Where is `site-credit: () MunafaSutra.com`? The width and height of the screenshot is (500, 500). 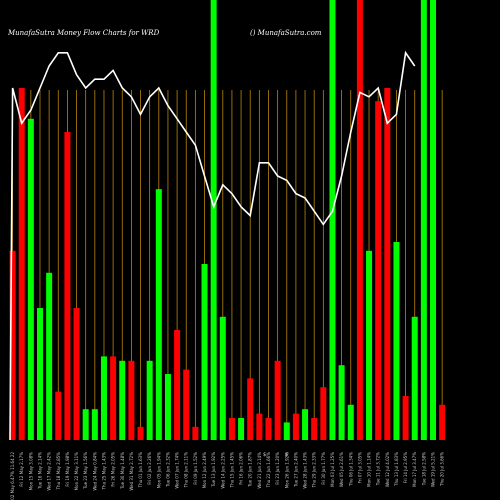
site-credit: () MunafaSutra.com is located at coordinates (286, 33).